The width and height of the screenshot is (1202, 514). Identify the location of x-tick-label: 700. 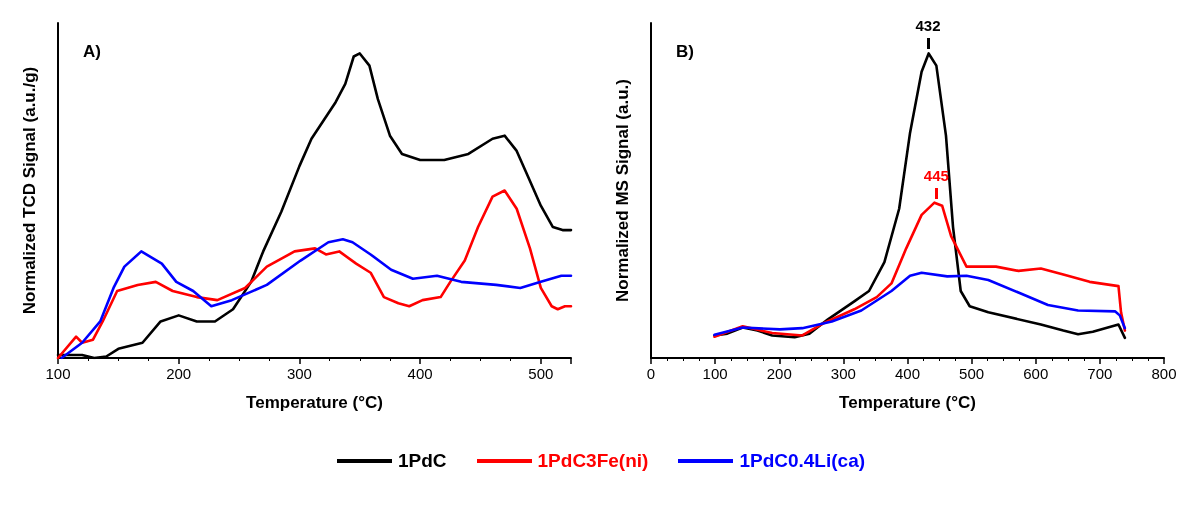
(1100, 373).